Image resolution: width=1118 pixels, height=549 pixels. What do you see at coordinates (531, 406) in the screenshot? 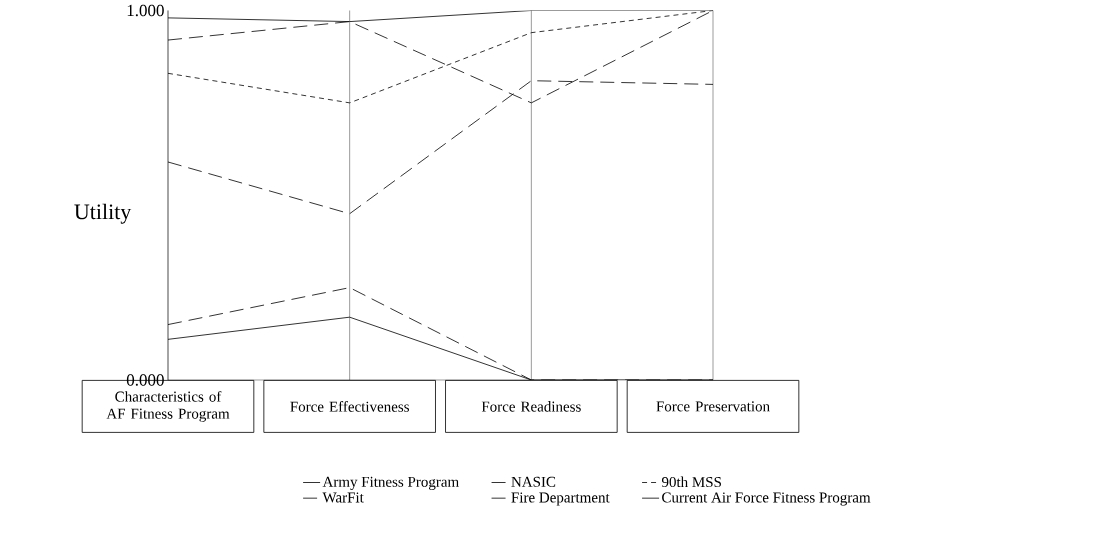
I see `x-tick-label: Force Readiness` at bounding box center [531, 406].